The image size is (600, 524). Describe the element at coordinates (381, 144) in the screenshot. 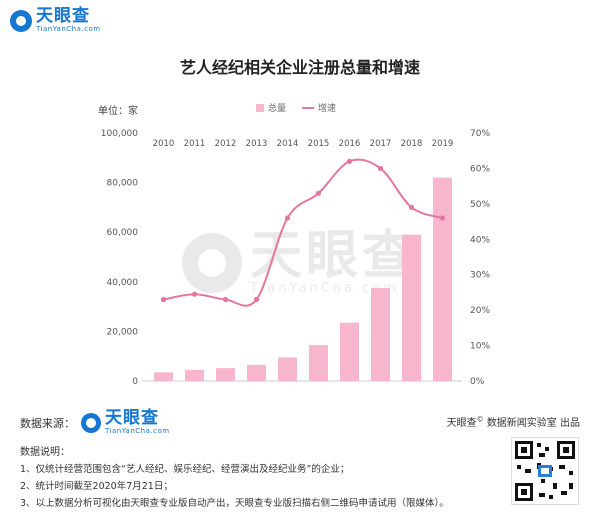

I see `x-tick-label: 2017` at that location.